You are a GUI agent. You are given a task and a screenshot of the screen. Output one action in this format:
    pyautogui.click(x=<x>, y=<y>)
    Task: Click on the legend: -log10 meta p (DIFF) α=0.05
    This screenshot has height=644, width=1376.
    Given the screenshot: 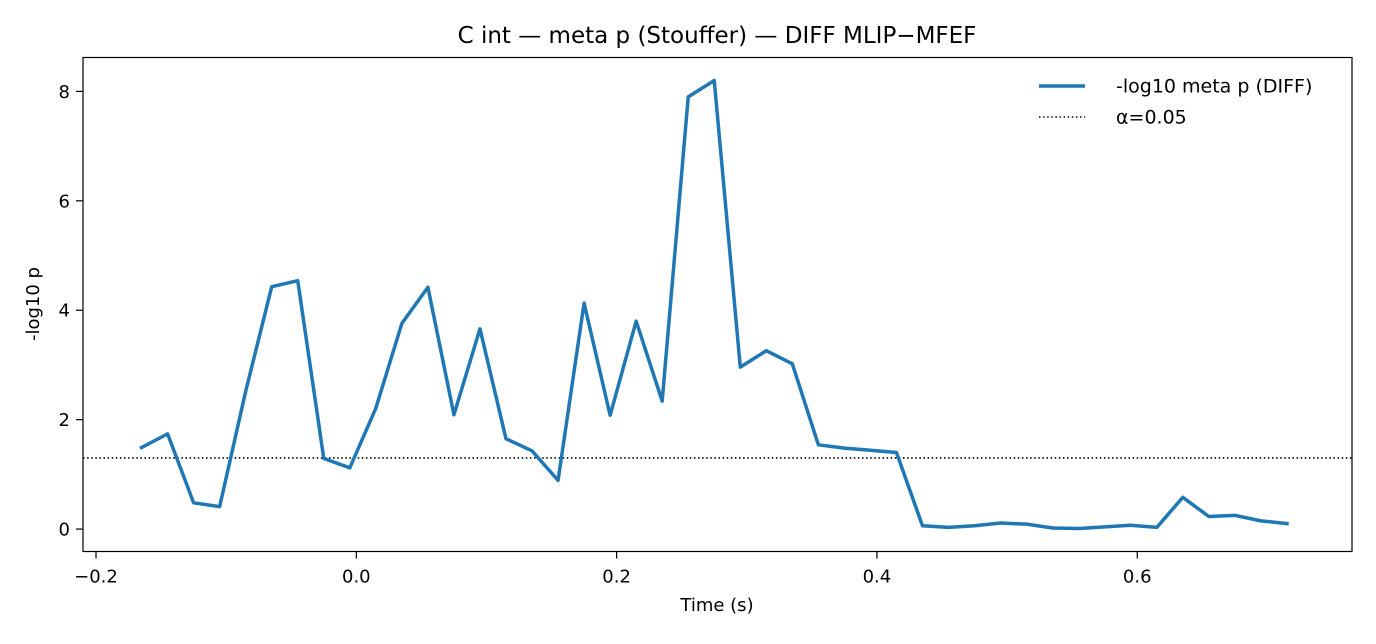 What is the action you would take?
    pyautogui.click(x=1175, y=102)
    